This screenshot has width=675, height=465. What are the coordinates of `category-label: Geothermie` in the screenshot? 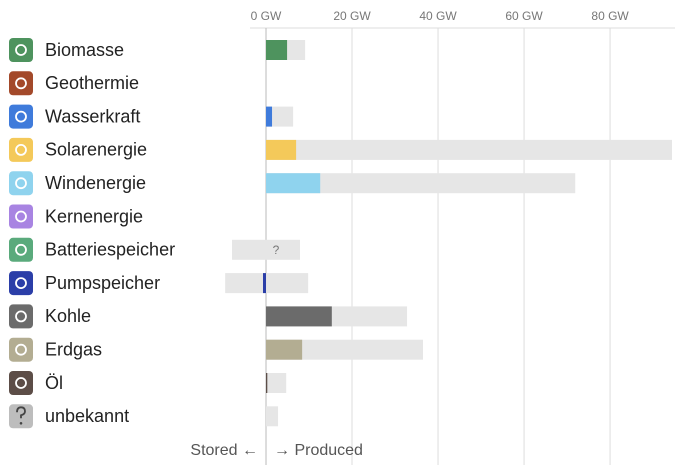 It's located at (92, 83).